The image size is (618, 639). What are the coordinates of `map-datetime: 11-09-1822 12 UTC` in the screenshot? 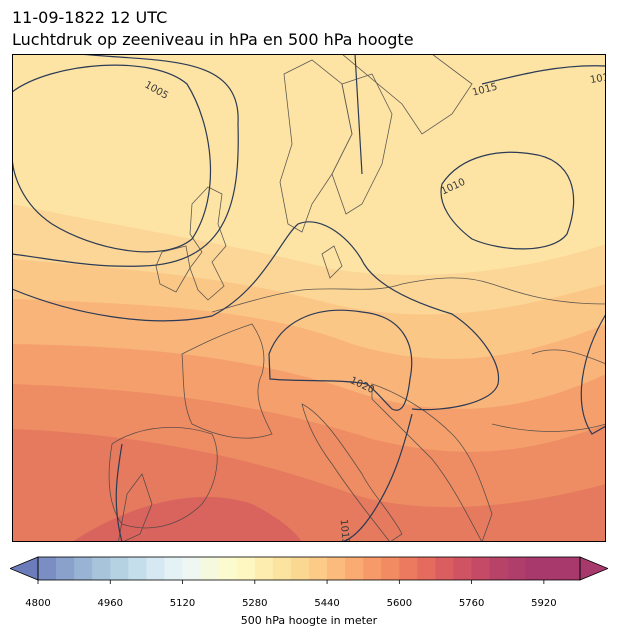 It's located at (90, 17).